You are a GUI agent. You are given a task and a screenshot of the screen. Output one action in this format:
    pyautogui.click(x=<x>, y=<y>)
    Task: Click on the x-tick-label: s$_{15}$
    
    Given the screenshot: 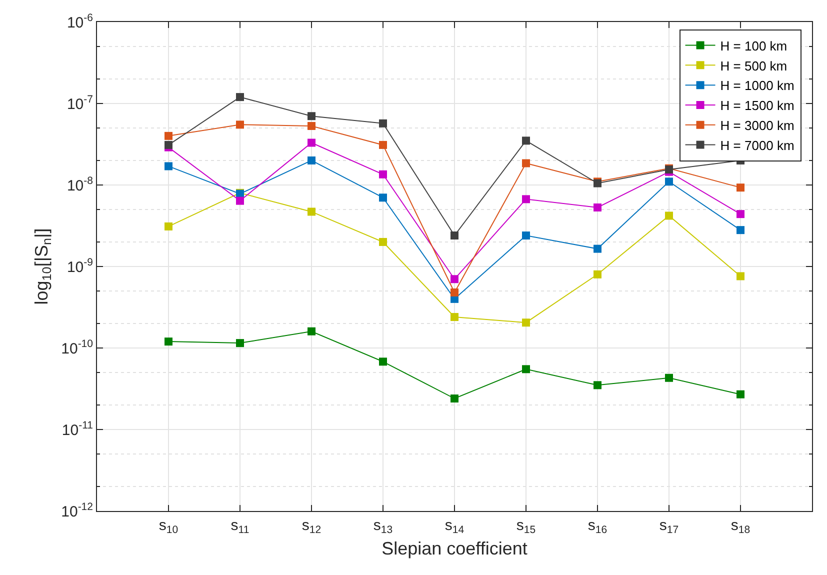 What is the action you would take?
    pyautogui.click(x=526, y=526)
    